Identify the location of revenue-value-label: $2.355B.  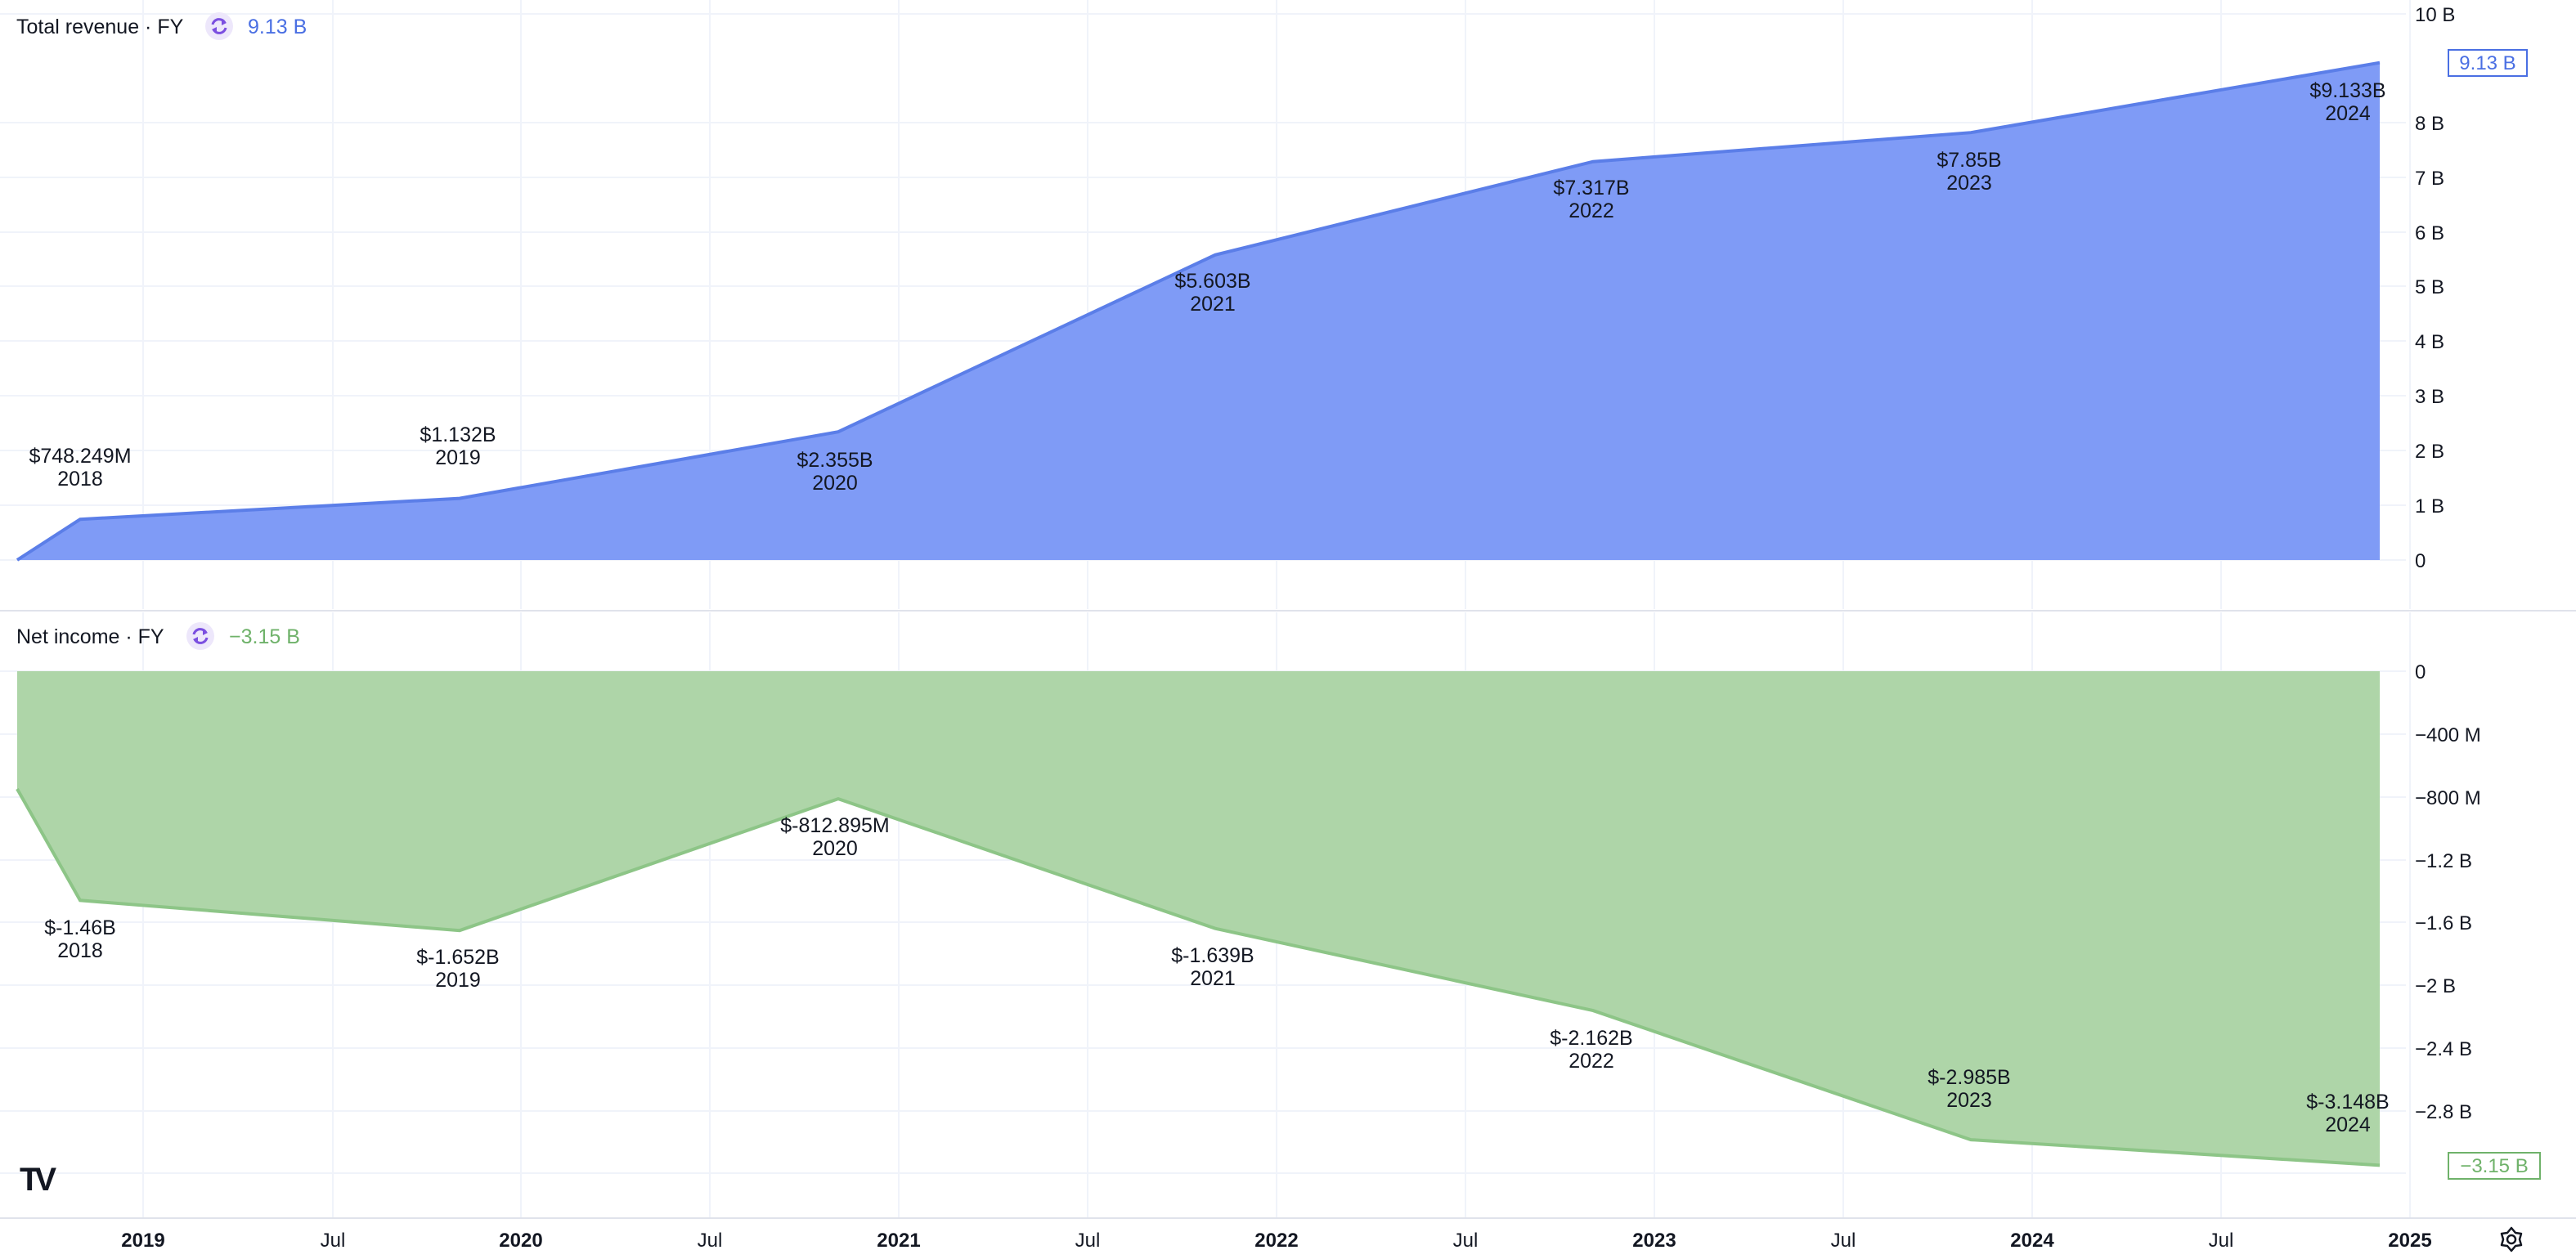
(835, 460).